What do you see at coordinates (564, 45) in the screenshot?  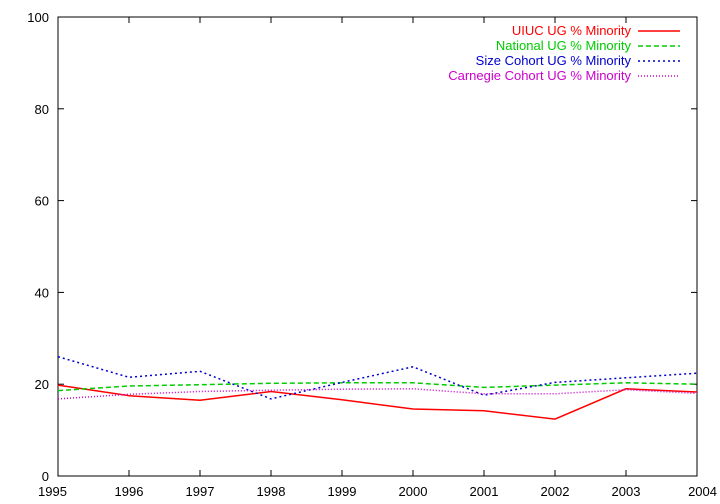 I see `legend-label-2: National UG % Minority` at bounding box center [564, 45].